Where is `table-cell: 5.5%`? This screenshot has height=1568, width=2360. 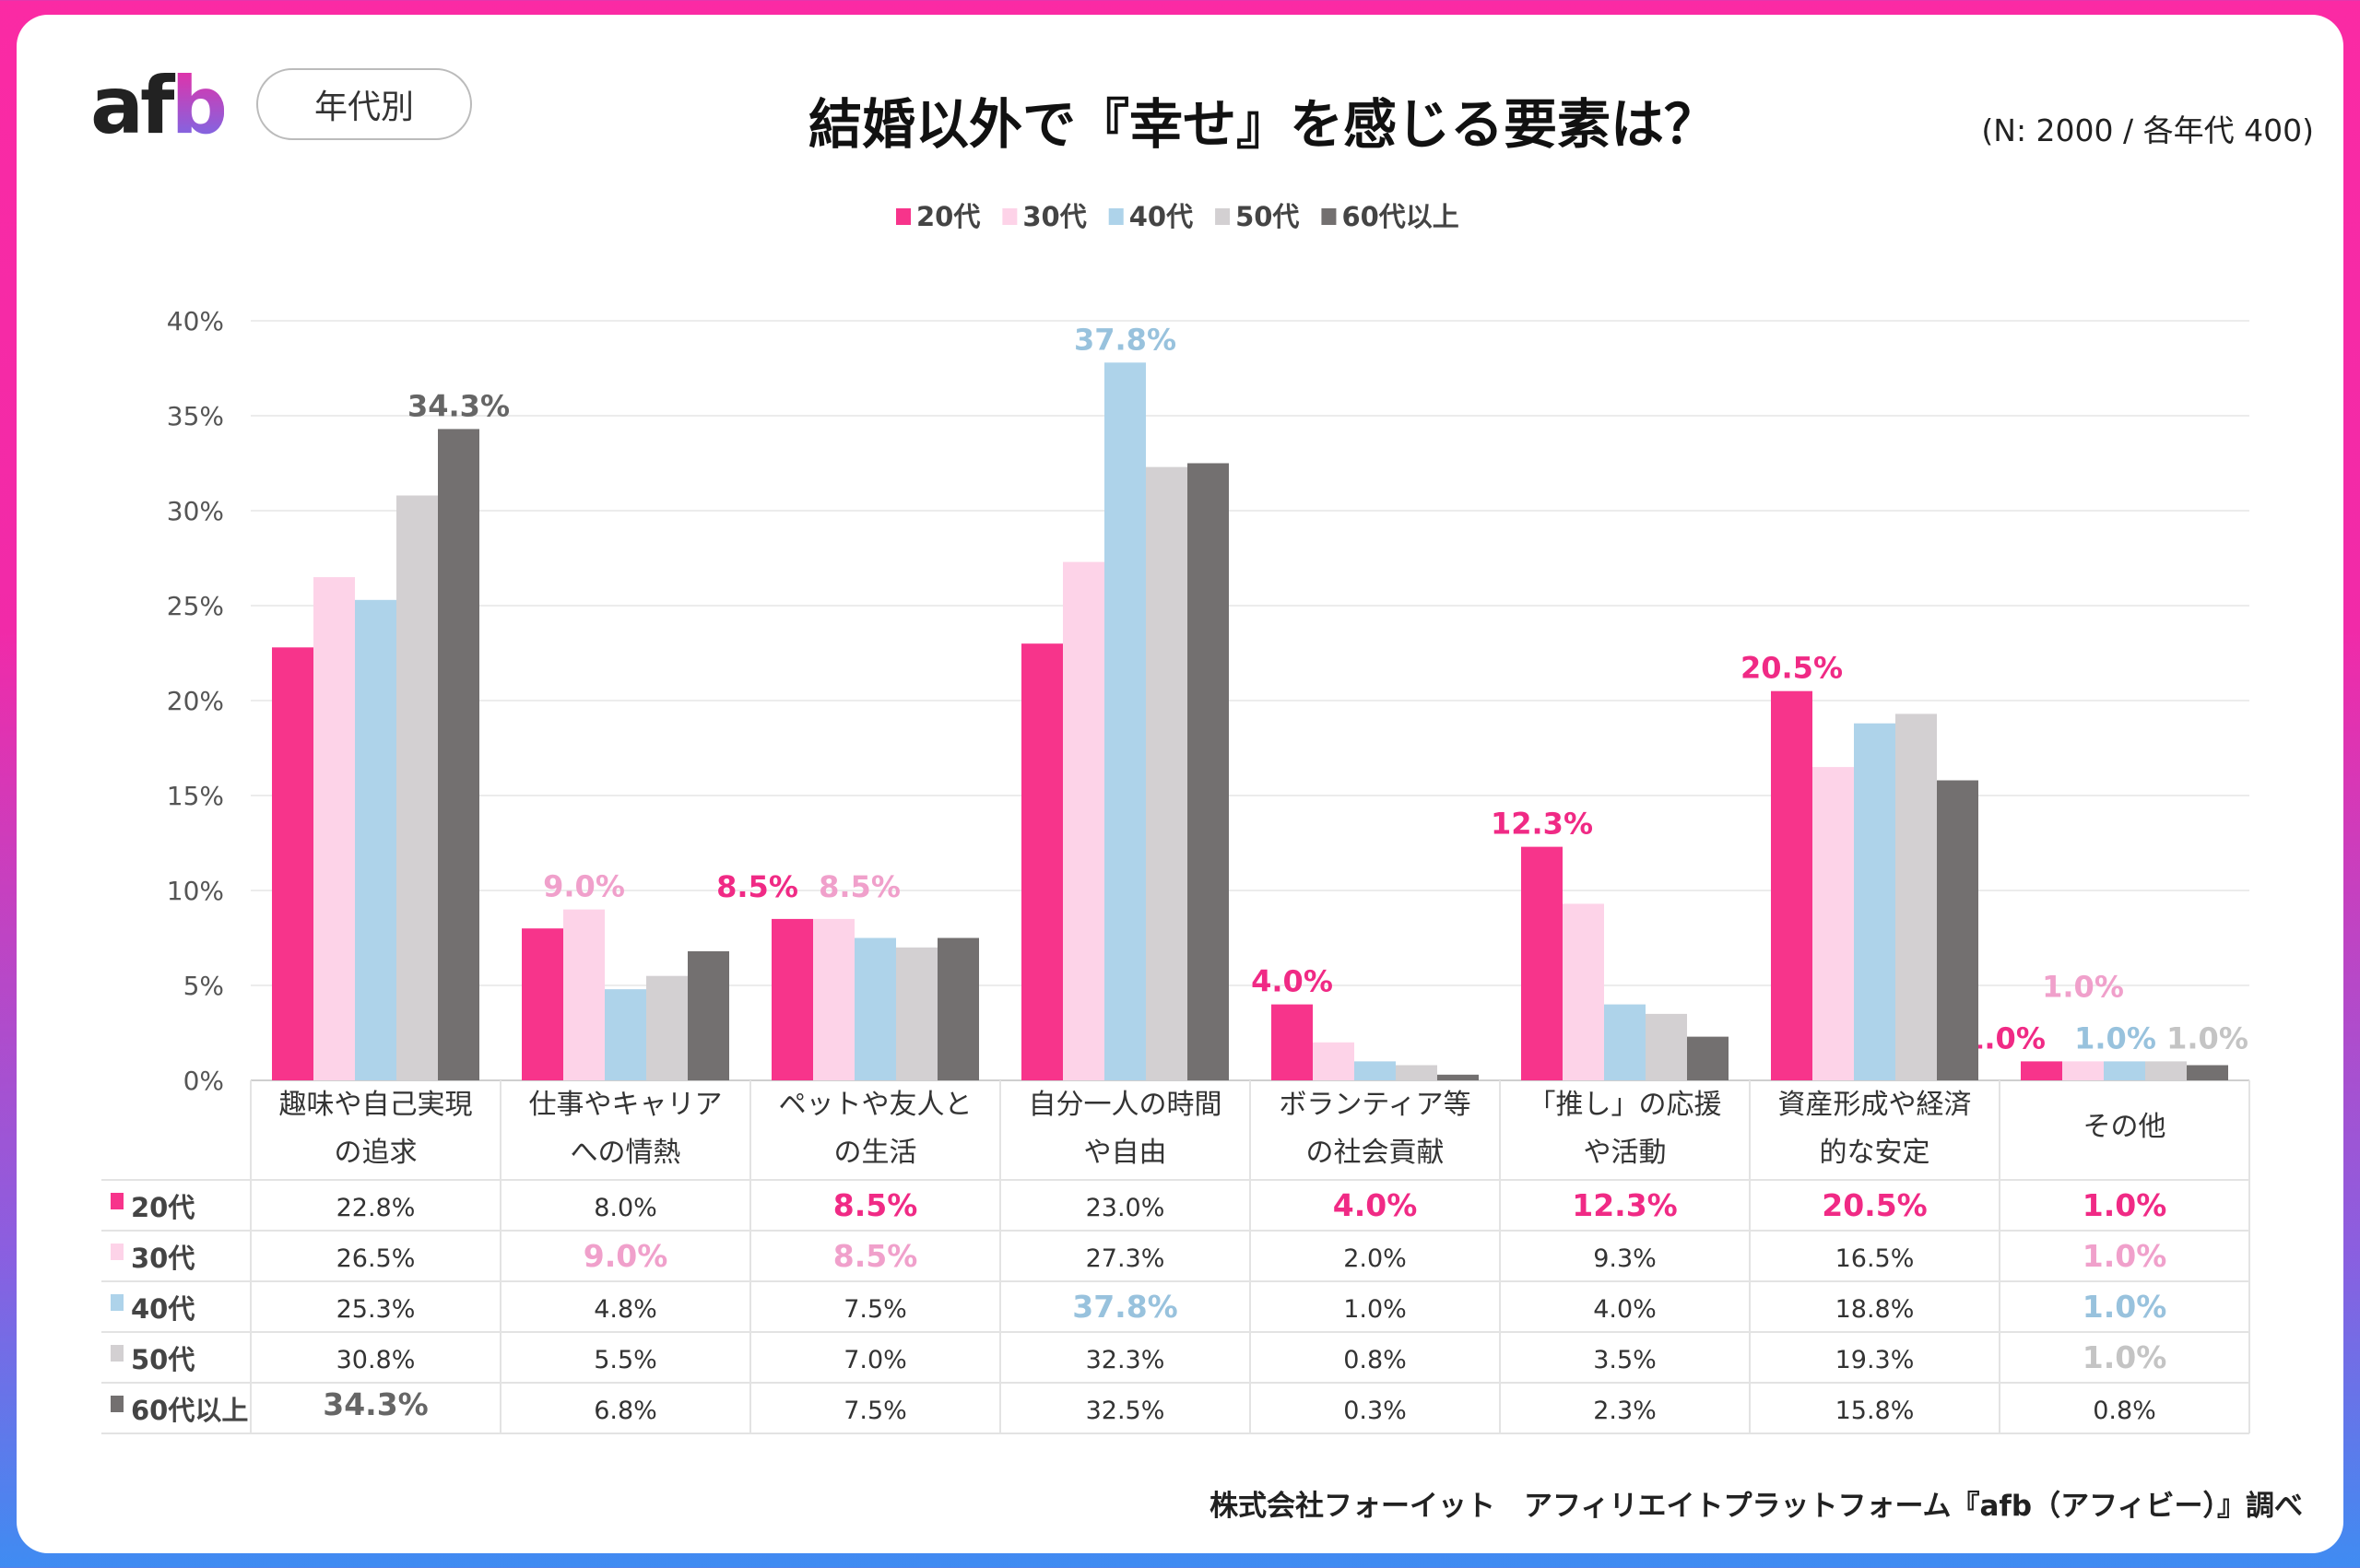
table-cell: 5.5% is located at coordinates (625, 1360).